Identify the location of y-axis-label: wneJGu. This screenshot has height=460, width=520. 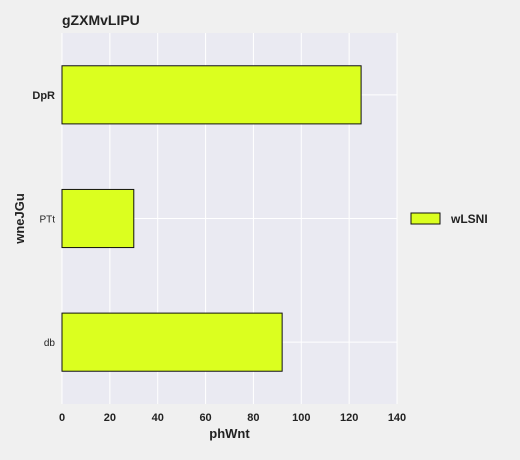
(19, 219).